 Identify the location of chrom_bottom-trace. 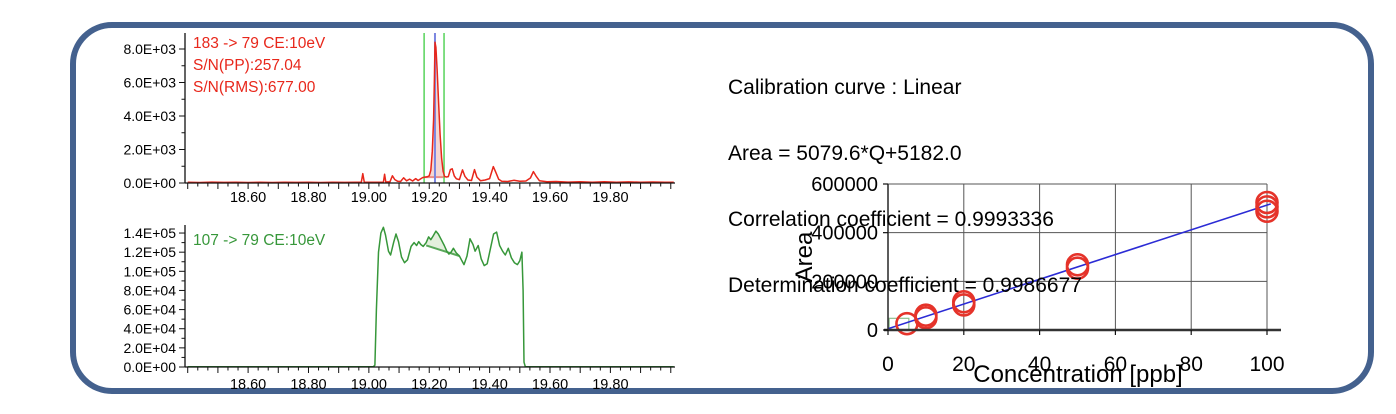
(430, 297).